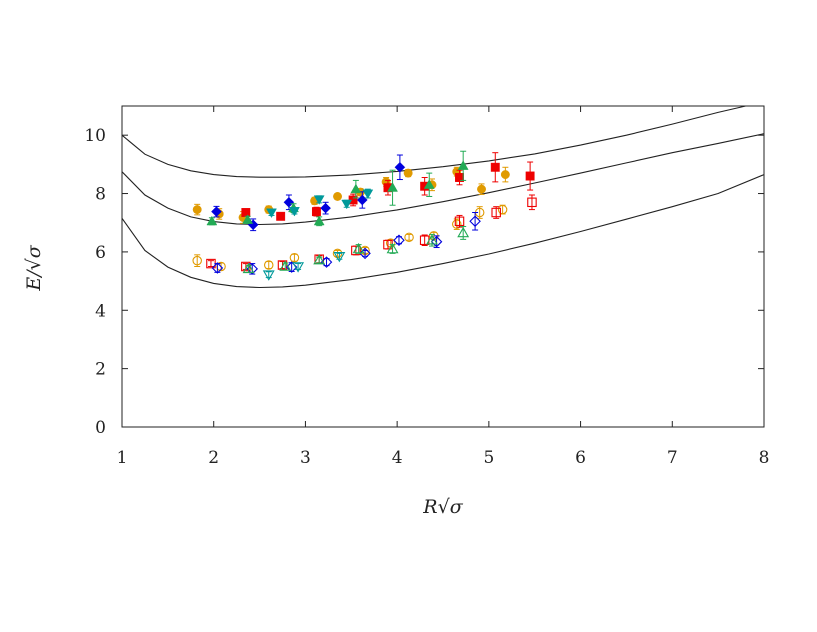 The width and height of the screenshot is (817, 632). I want to click on y-tick-label: 6, so click(100, 253).